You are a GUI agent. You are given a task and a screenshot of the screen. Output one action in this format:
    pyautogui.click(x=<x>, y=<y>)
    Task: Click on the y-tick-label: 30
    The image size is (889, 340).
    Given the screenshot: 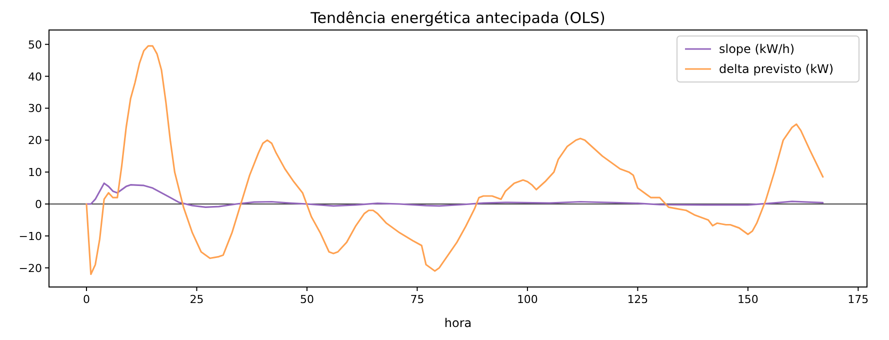 What is the action you would take?
    pyautogui.click(x=35, y=109)
    